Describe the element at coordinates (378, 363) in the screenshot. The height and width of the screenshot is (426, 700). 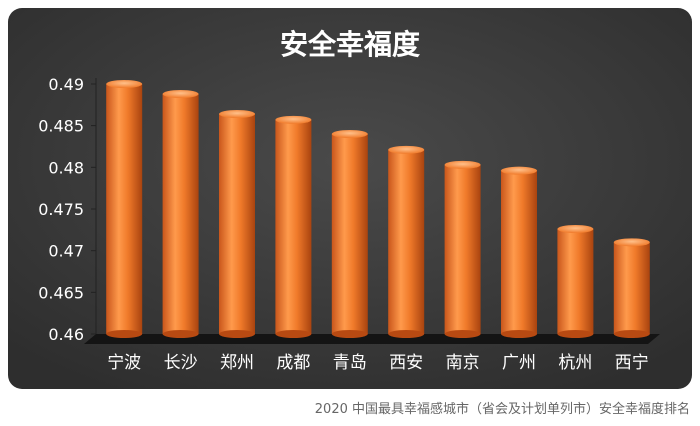
I see `x-axis: 宁波 长沙 郑州 成都 青岛 西安 南京 广州 杭州 西宁` at that location.